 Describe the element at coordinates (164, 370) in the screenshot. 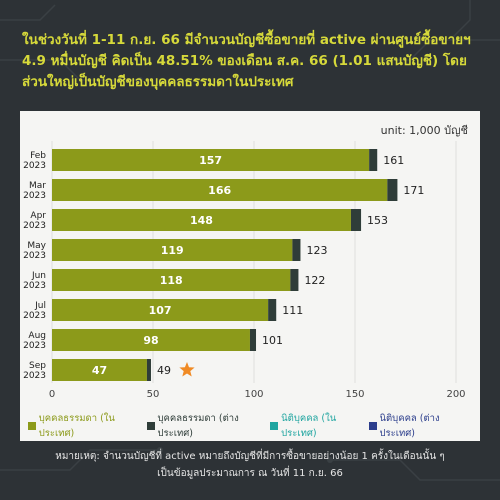

I see `bar-total-label: 49` at that location.